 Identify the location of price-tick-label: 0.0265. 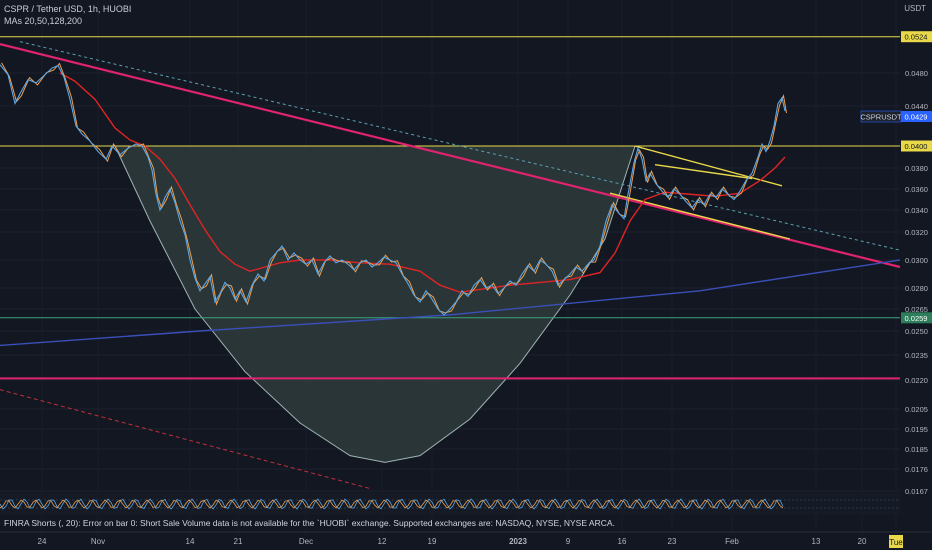
(916, 309).